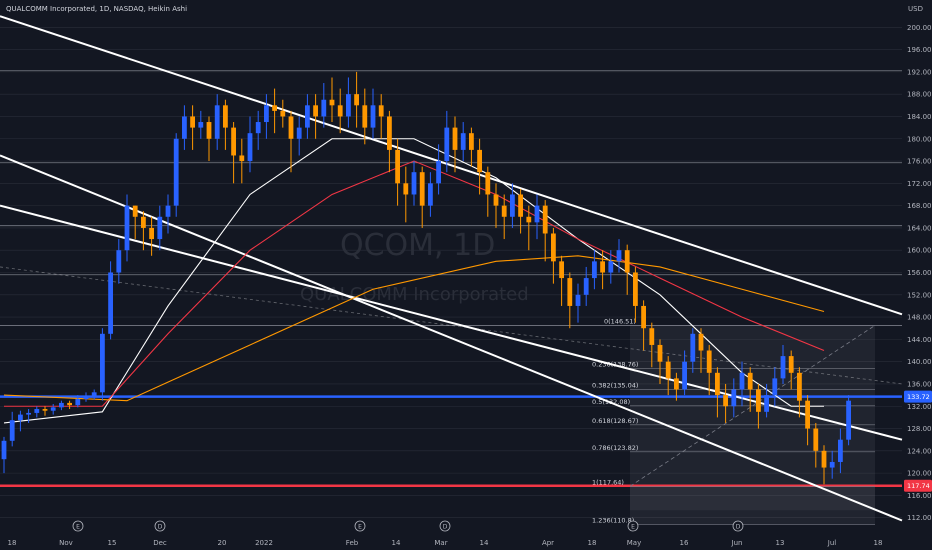  What do you see at coordinates (12, 543) in the screenshot?
I see `x-tick-label: 18` at bounding box center [12, 543].